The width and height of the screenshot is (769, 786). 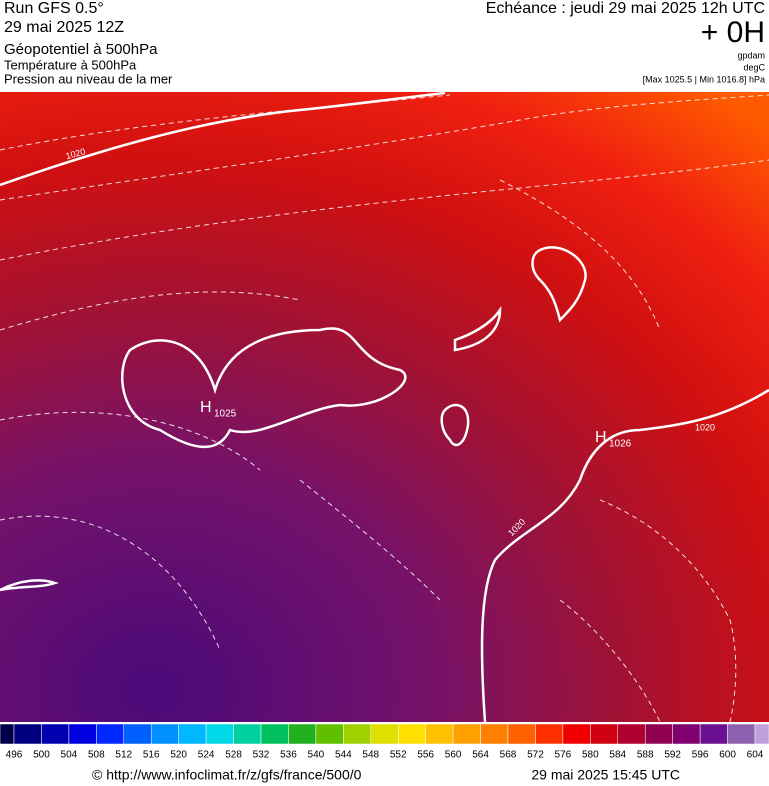 What do you see at coordinates (645, 755) in the screenshot?
I see `scale-label: 588` at bounding box center [645, 755].